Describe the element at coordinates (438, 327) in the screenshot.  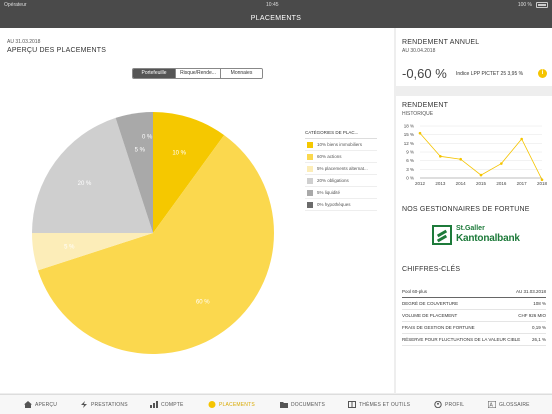
I see `kf-label: FRAIS DE GESTION DE FORTUNE` at that location.